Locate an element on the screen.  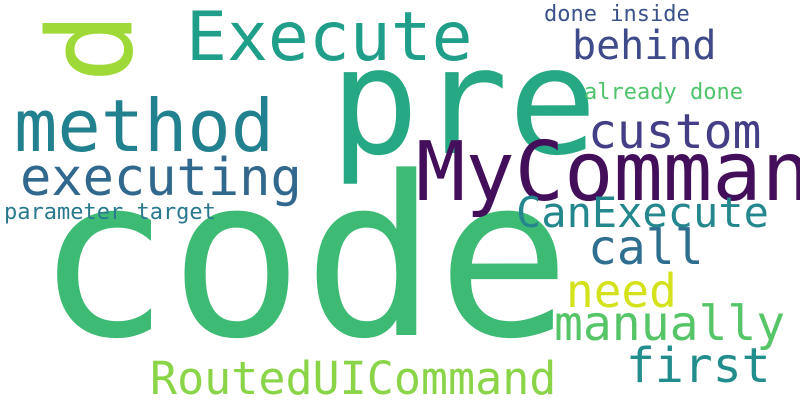
word-routeduicommand: RoutedUICommand is located at coordinates (353, 376).